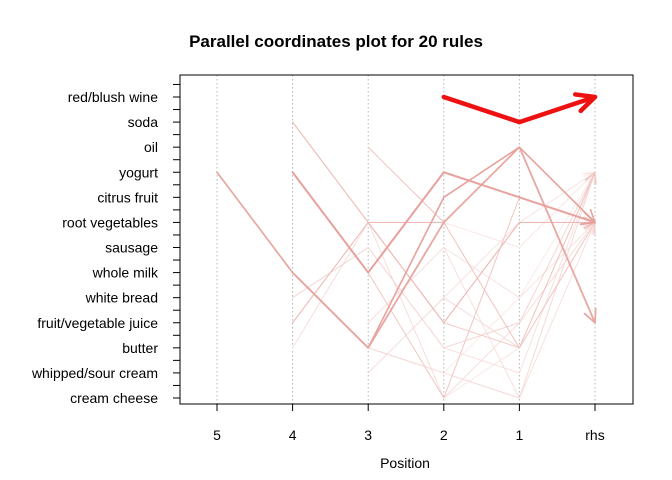  What do you see at coordinates (140, 348) in the screenshot?
I see `y-tick-label: butter` at bounding box center [140, 348].